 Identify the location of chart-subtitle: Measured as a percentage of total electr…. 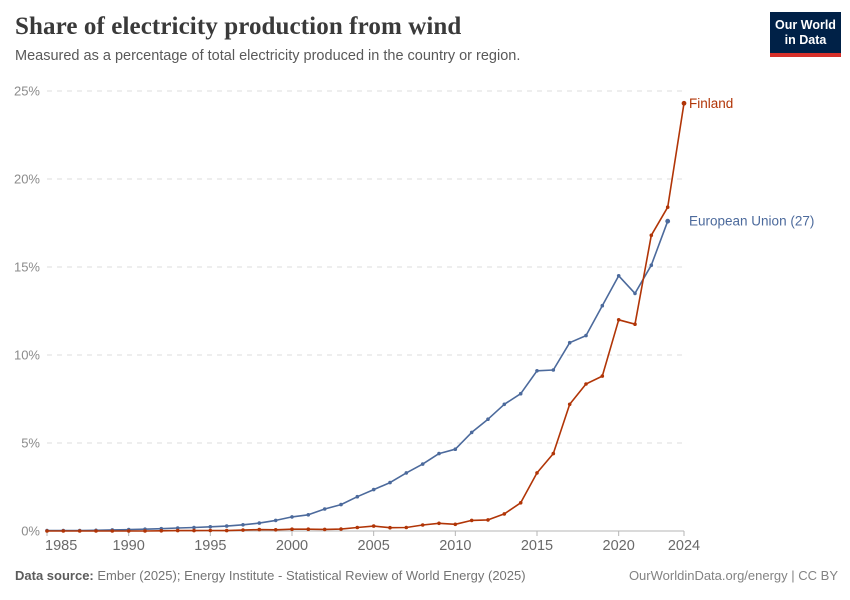
(268, 56).